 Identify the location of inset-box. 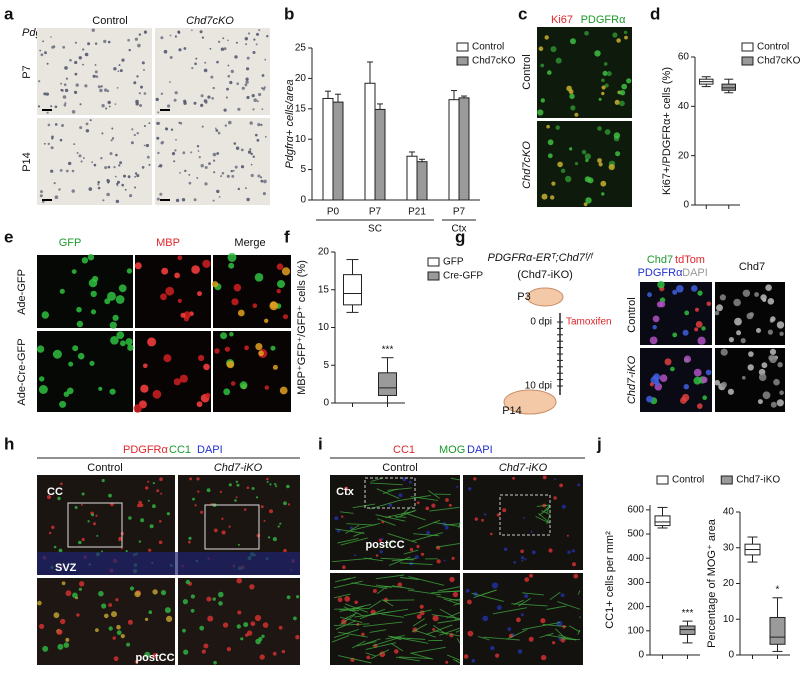
(232, 527).